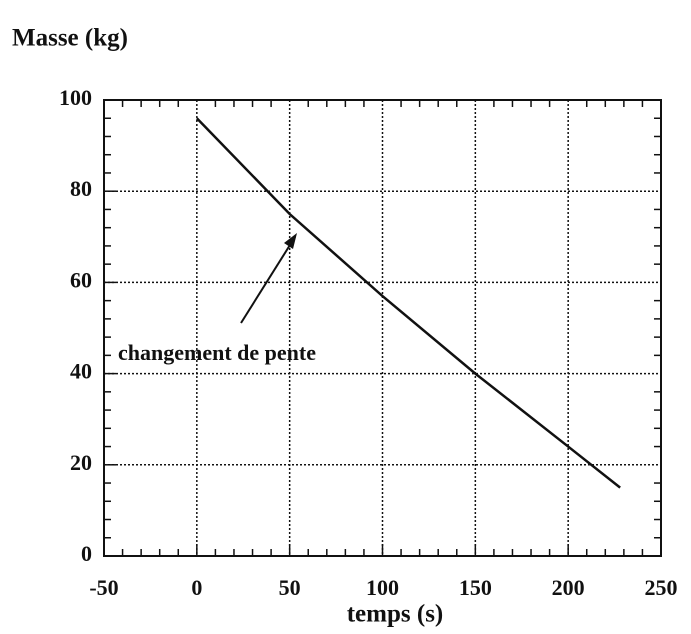 The image size is (691, 634). Describe the element at coordinates (75, 97) in the screenshot. I see `y-tick-label: 100` at that location.